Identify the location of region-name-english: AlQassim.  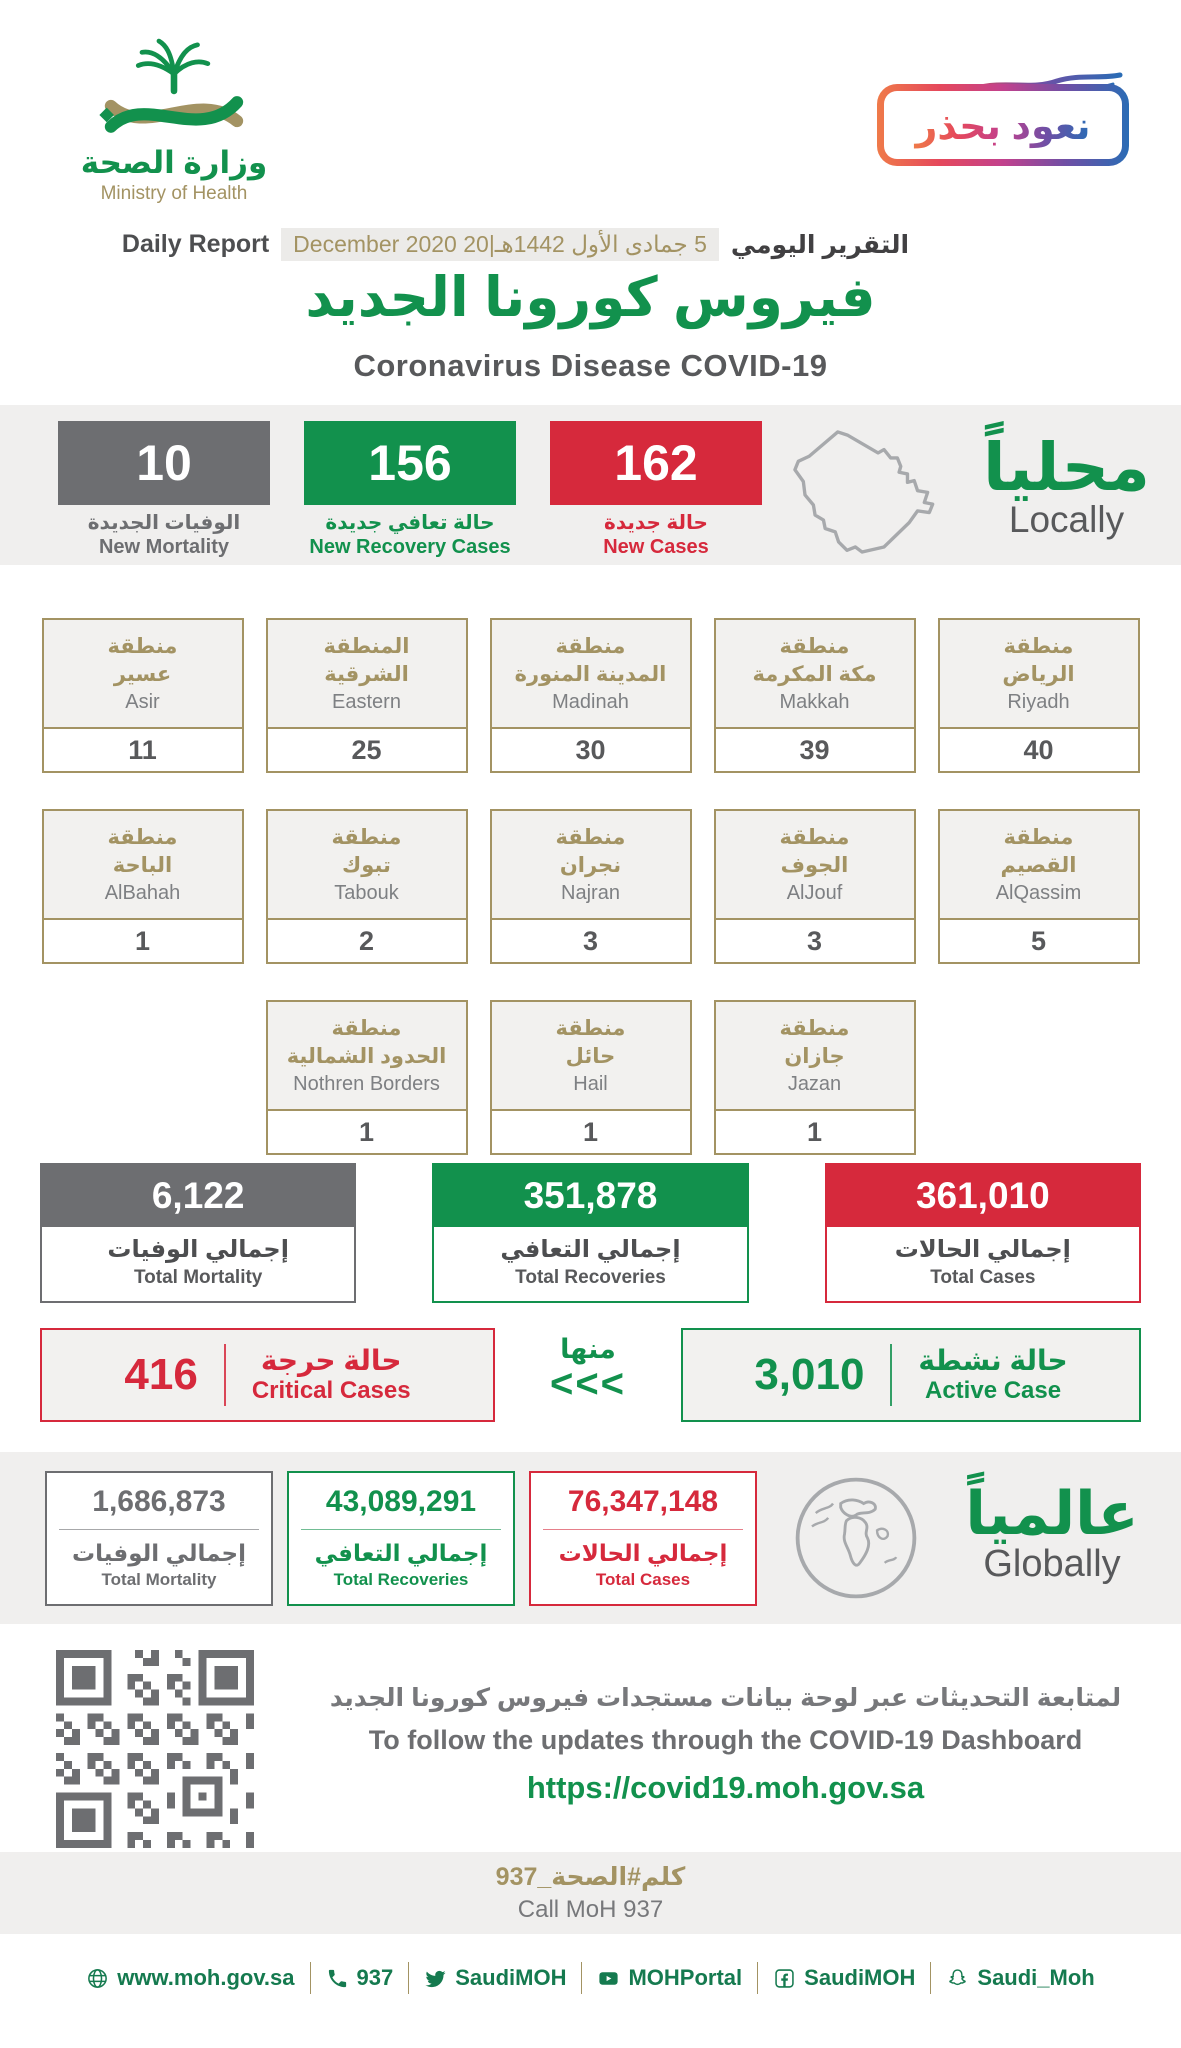
(1038, 893).